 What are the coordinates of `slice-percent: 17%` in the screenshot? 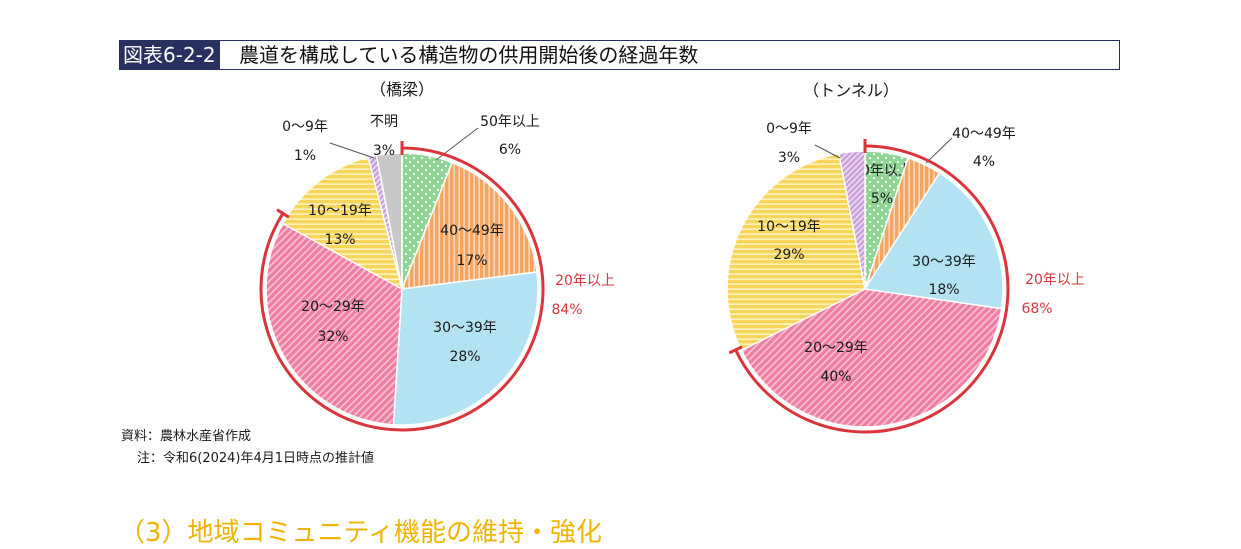 It's located at (471, 261).